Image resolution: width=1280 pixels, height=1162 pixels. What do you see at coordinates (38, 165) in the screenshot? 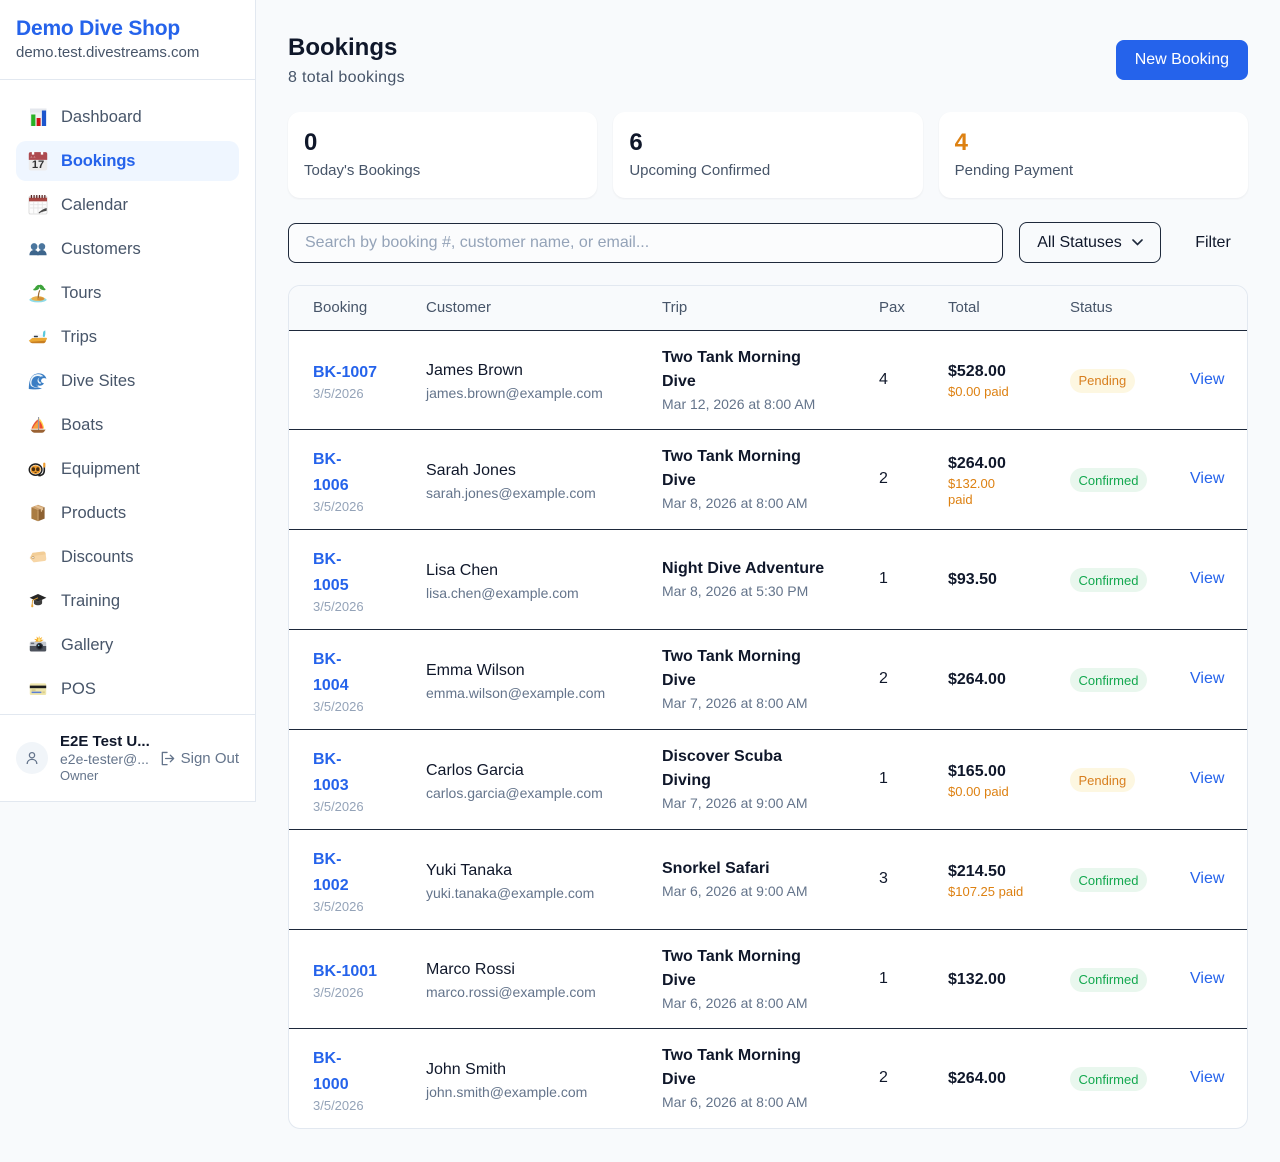
I see `svg-text: 17` at bounding box center [38, 165].